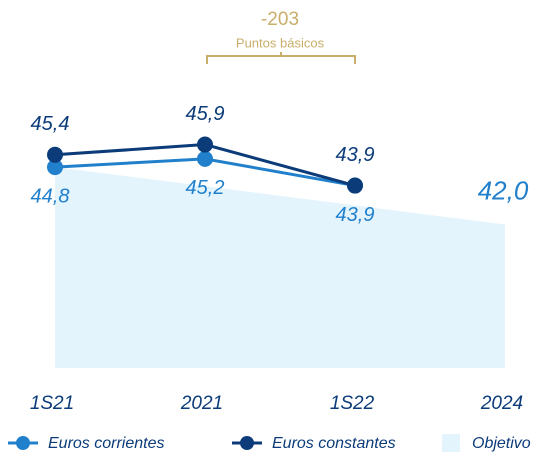 The image size is (554, 459). I want to click on legend-label: Objetivo, so click(501, 443).